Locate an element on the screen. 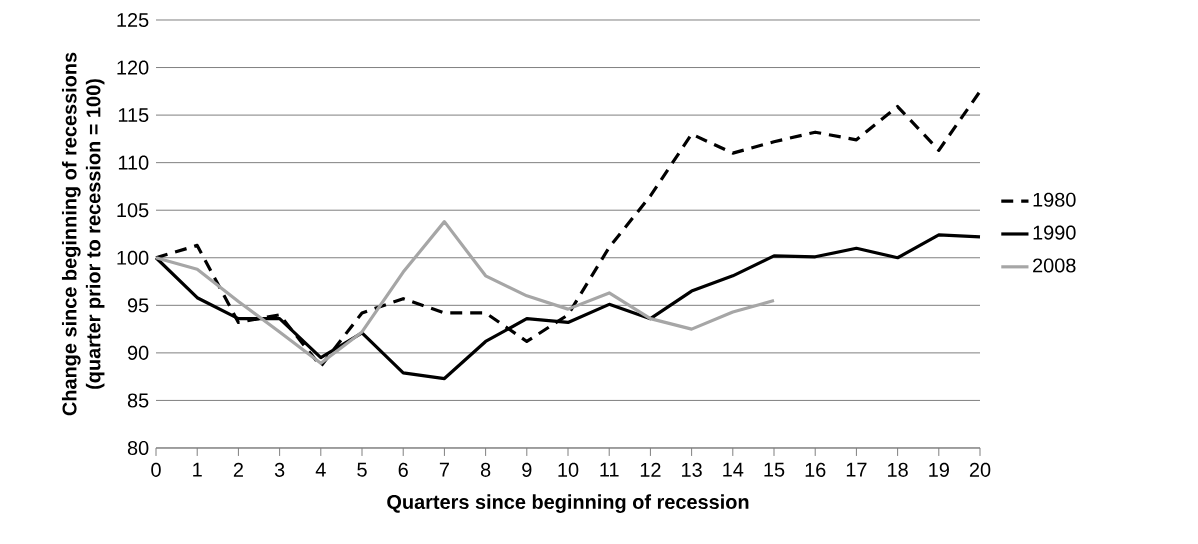  y-tick-label: 80 is located at coordinates (138, 448).